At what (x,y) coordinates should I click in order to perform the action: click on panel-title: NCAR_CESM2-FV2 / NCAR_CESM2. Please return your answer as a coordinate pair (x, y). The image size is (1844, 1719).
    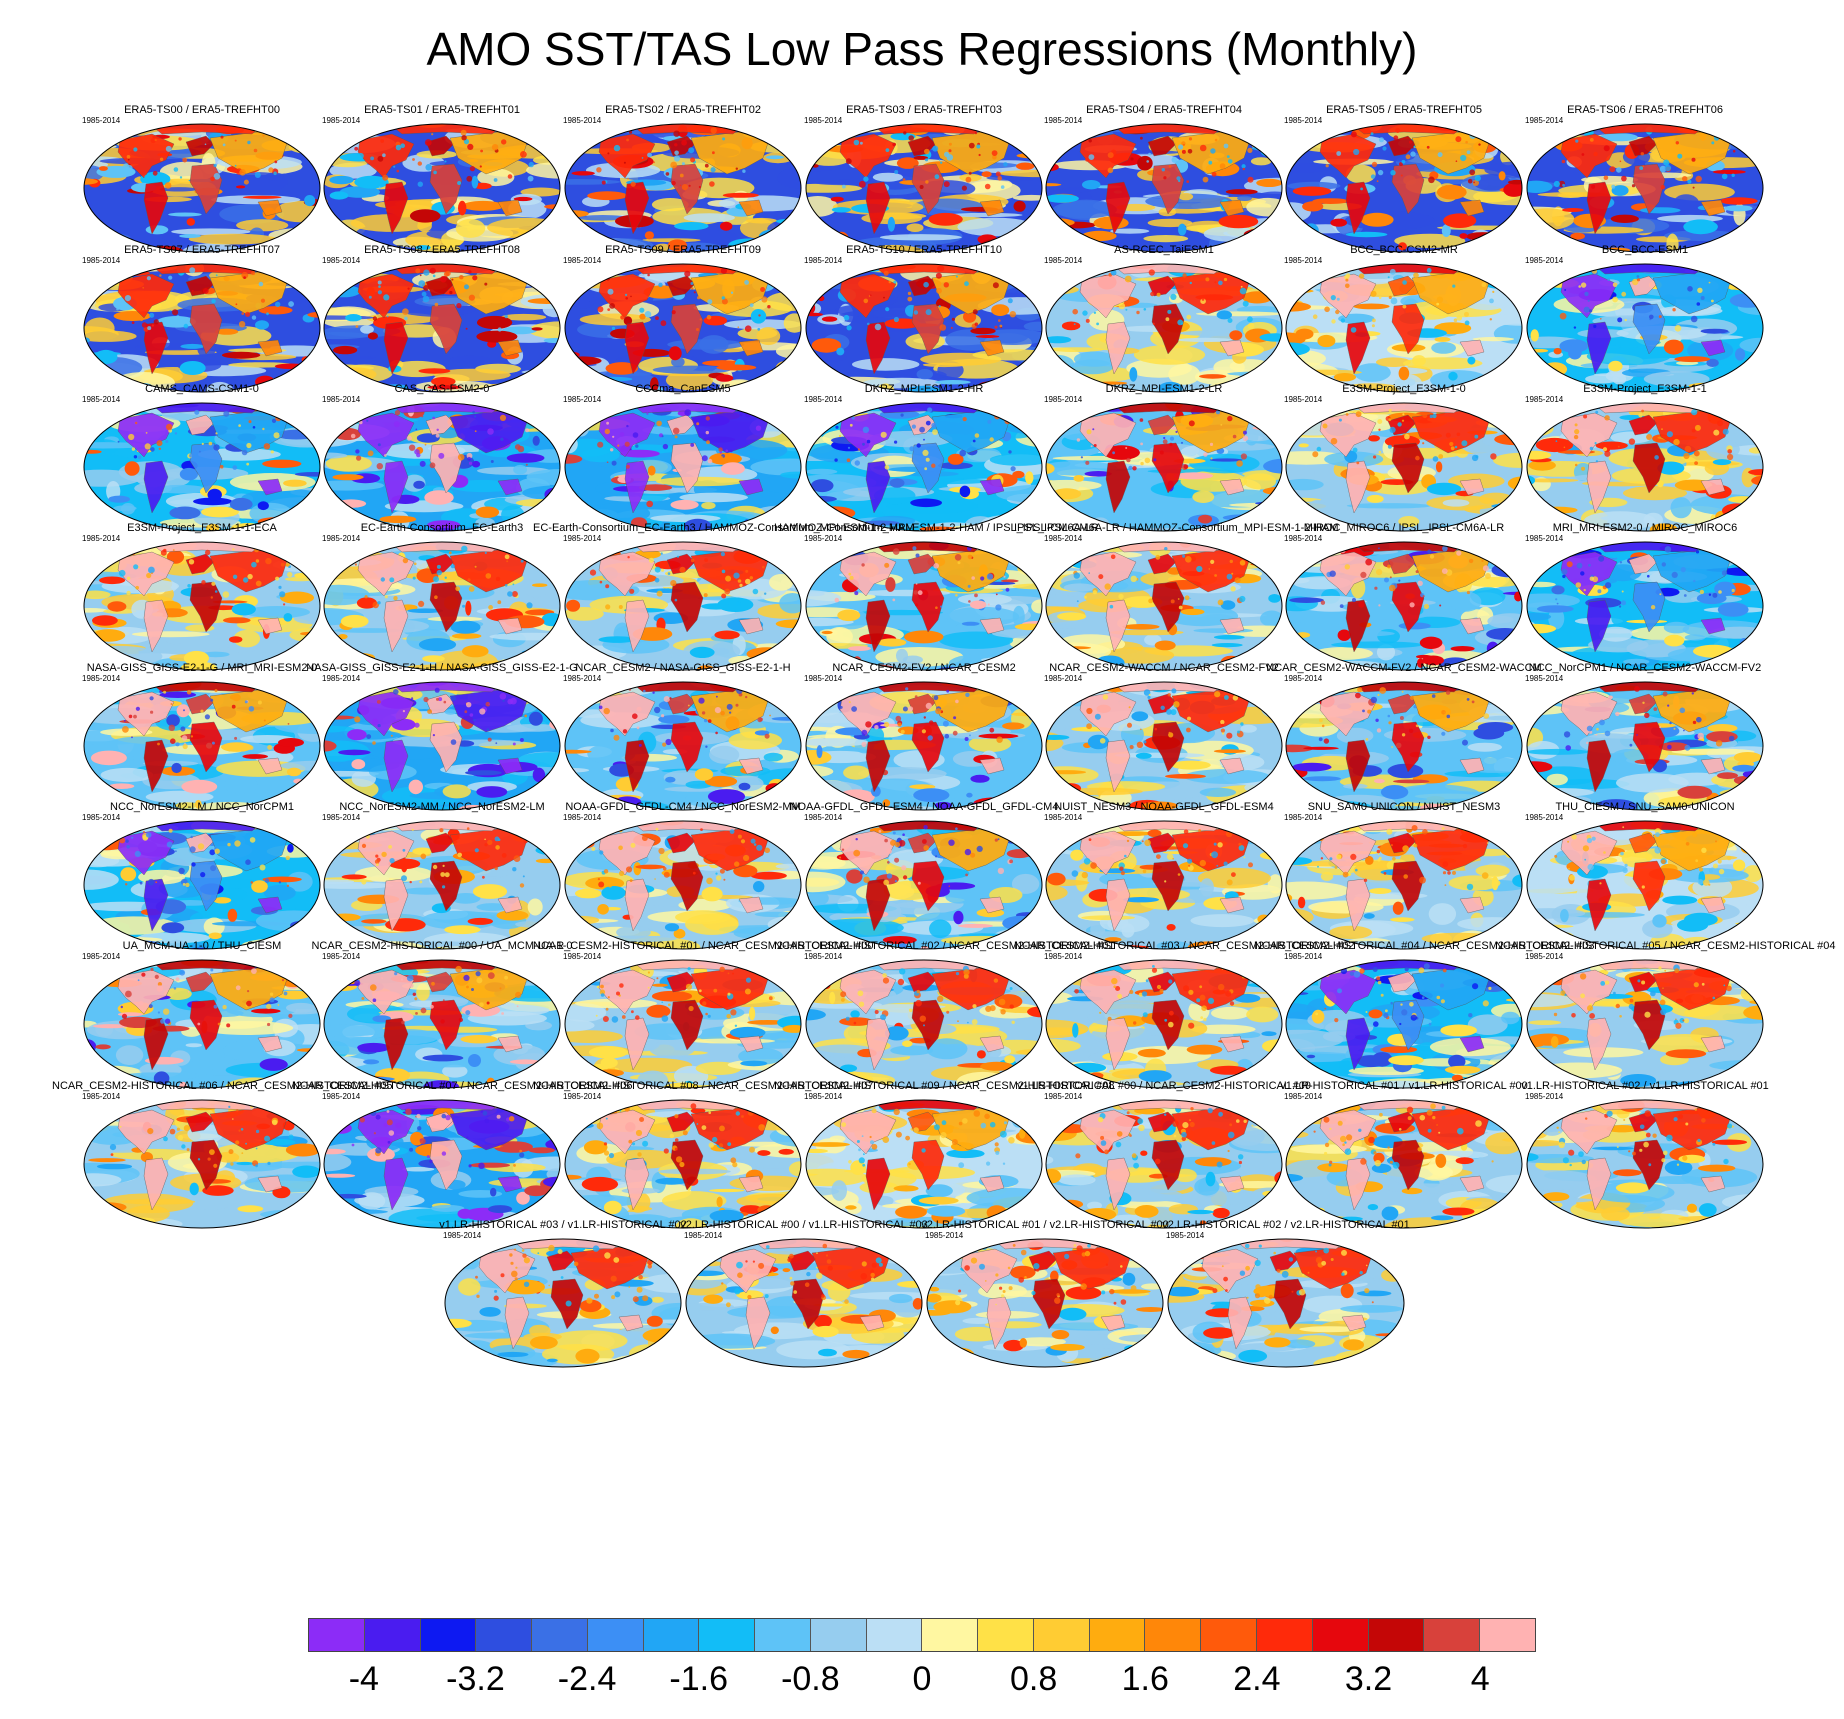
    Looking at the image, I should click on (924, 668).